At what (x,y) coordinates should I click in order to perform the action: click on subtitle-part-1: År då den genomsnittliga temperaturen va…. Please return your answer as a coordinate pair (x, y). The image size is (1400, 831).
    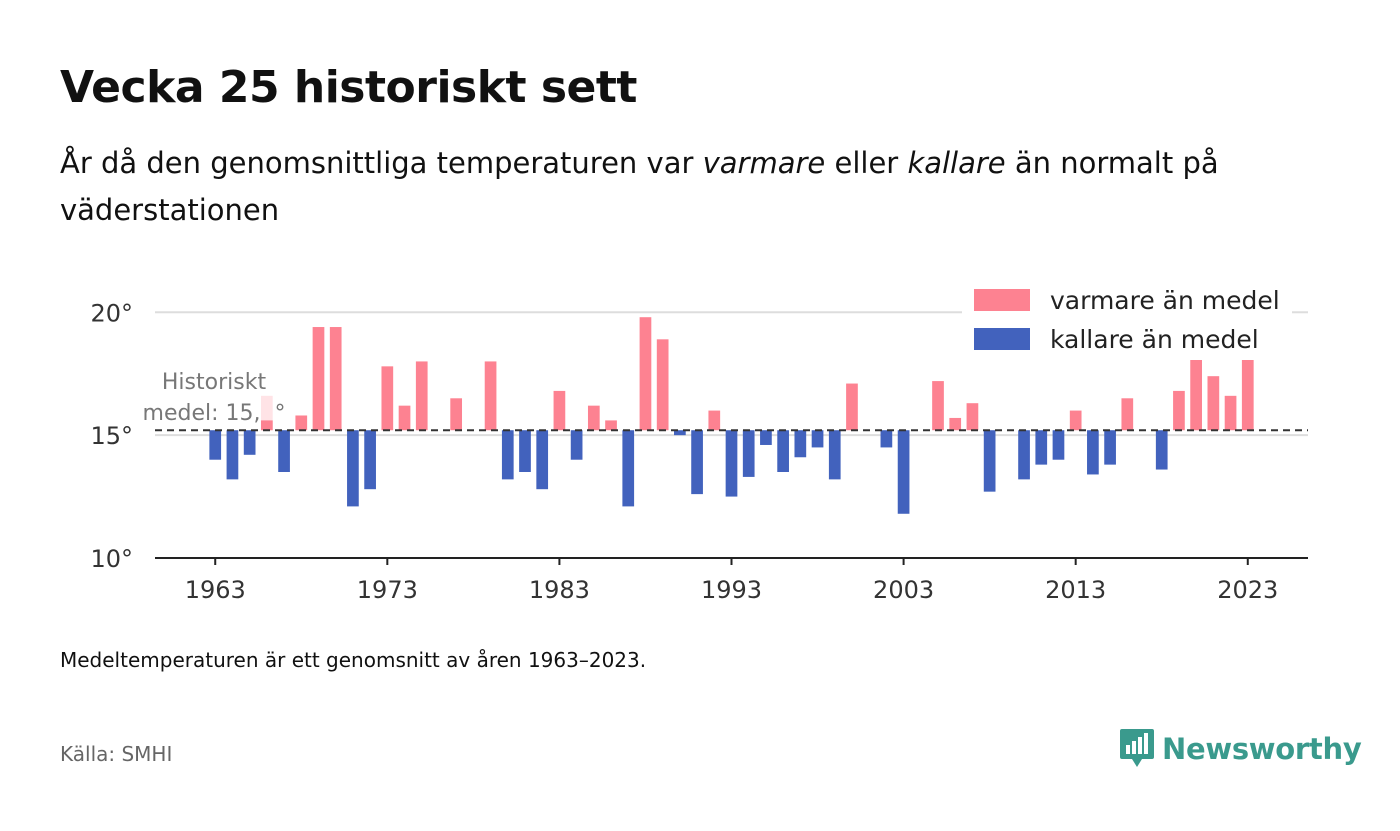
    Looking at the image, I should click on (381, 163).